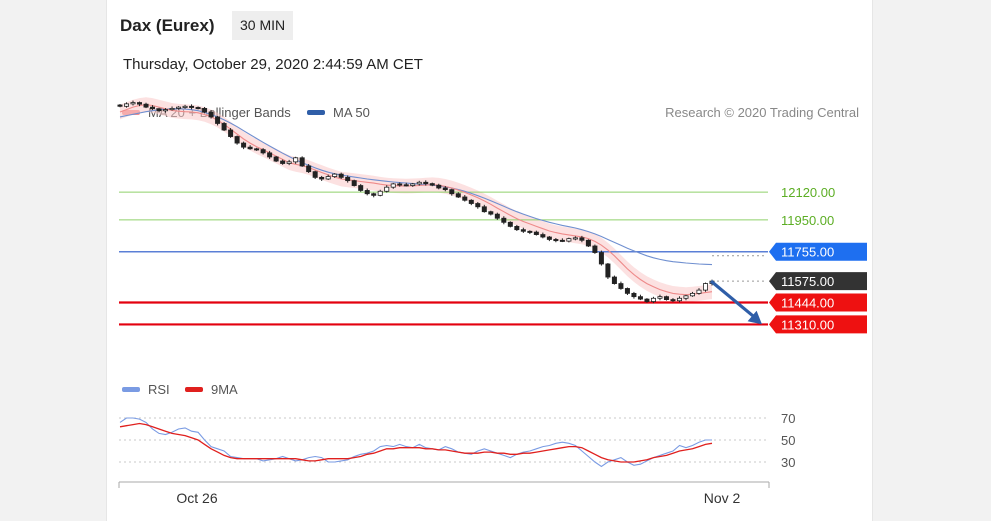 The image size is (991, 521). I want to click on legend-ma50-swatch, so click(316, 112).